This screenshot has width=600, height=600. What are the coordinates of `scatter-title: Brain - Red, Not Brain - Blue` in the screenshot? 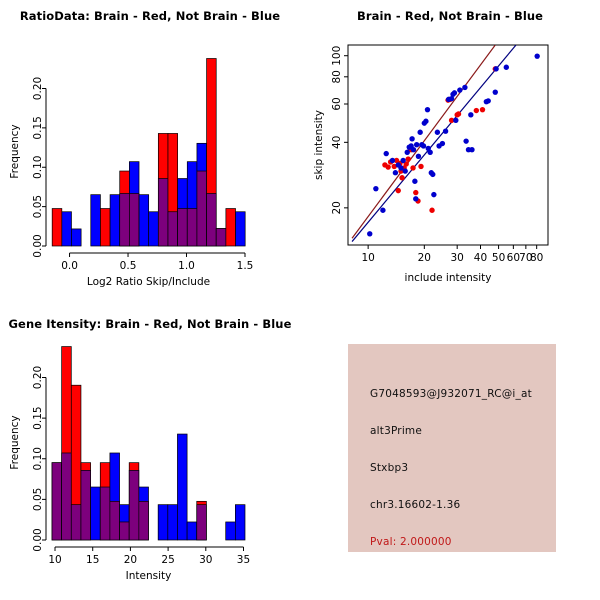 It's located at (450, 16).